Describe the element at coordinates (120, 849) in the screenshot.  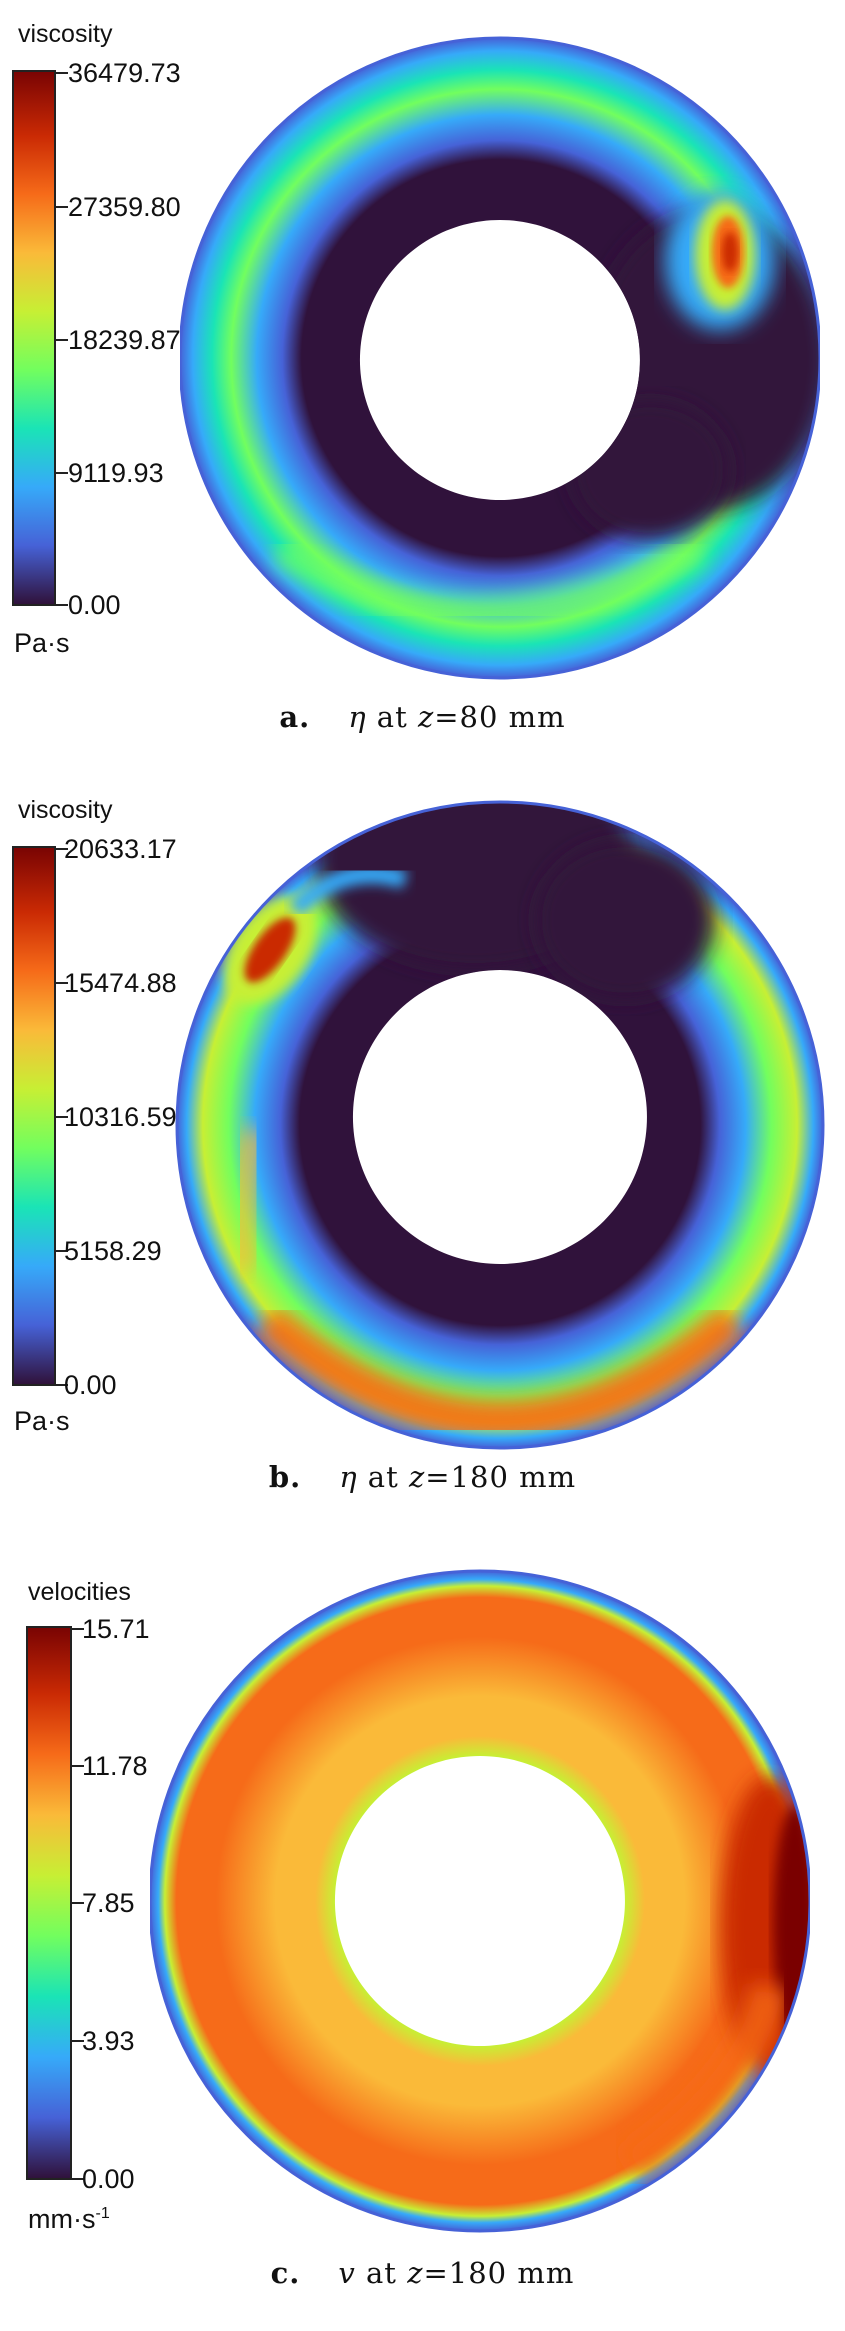
I see `colorbar-tick-label: 20633.17` at that location.